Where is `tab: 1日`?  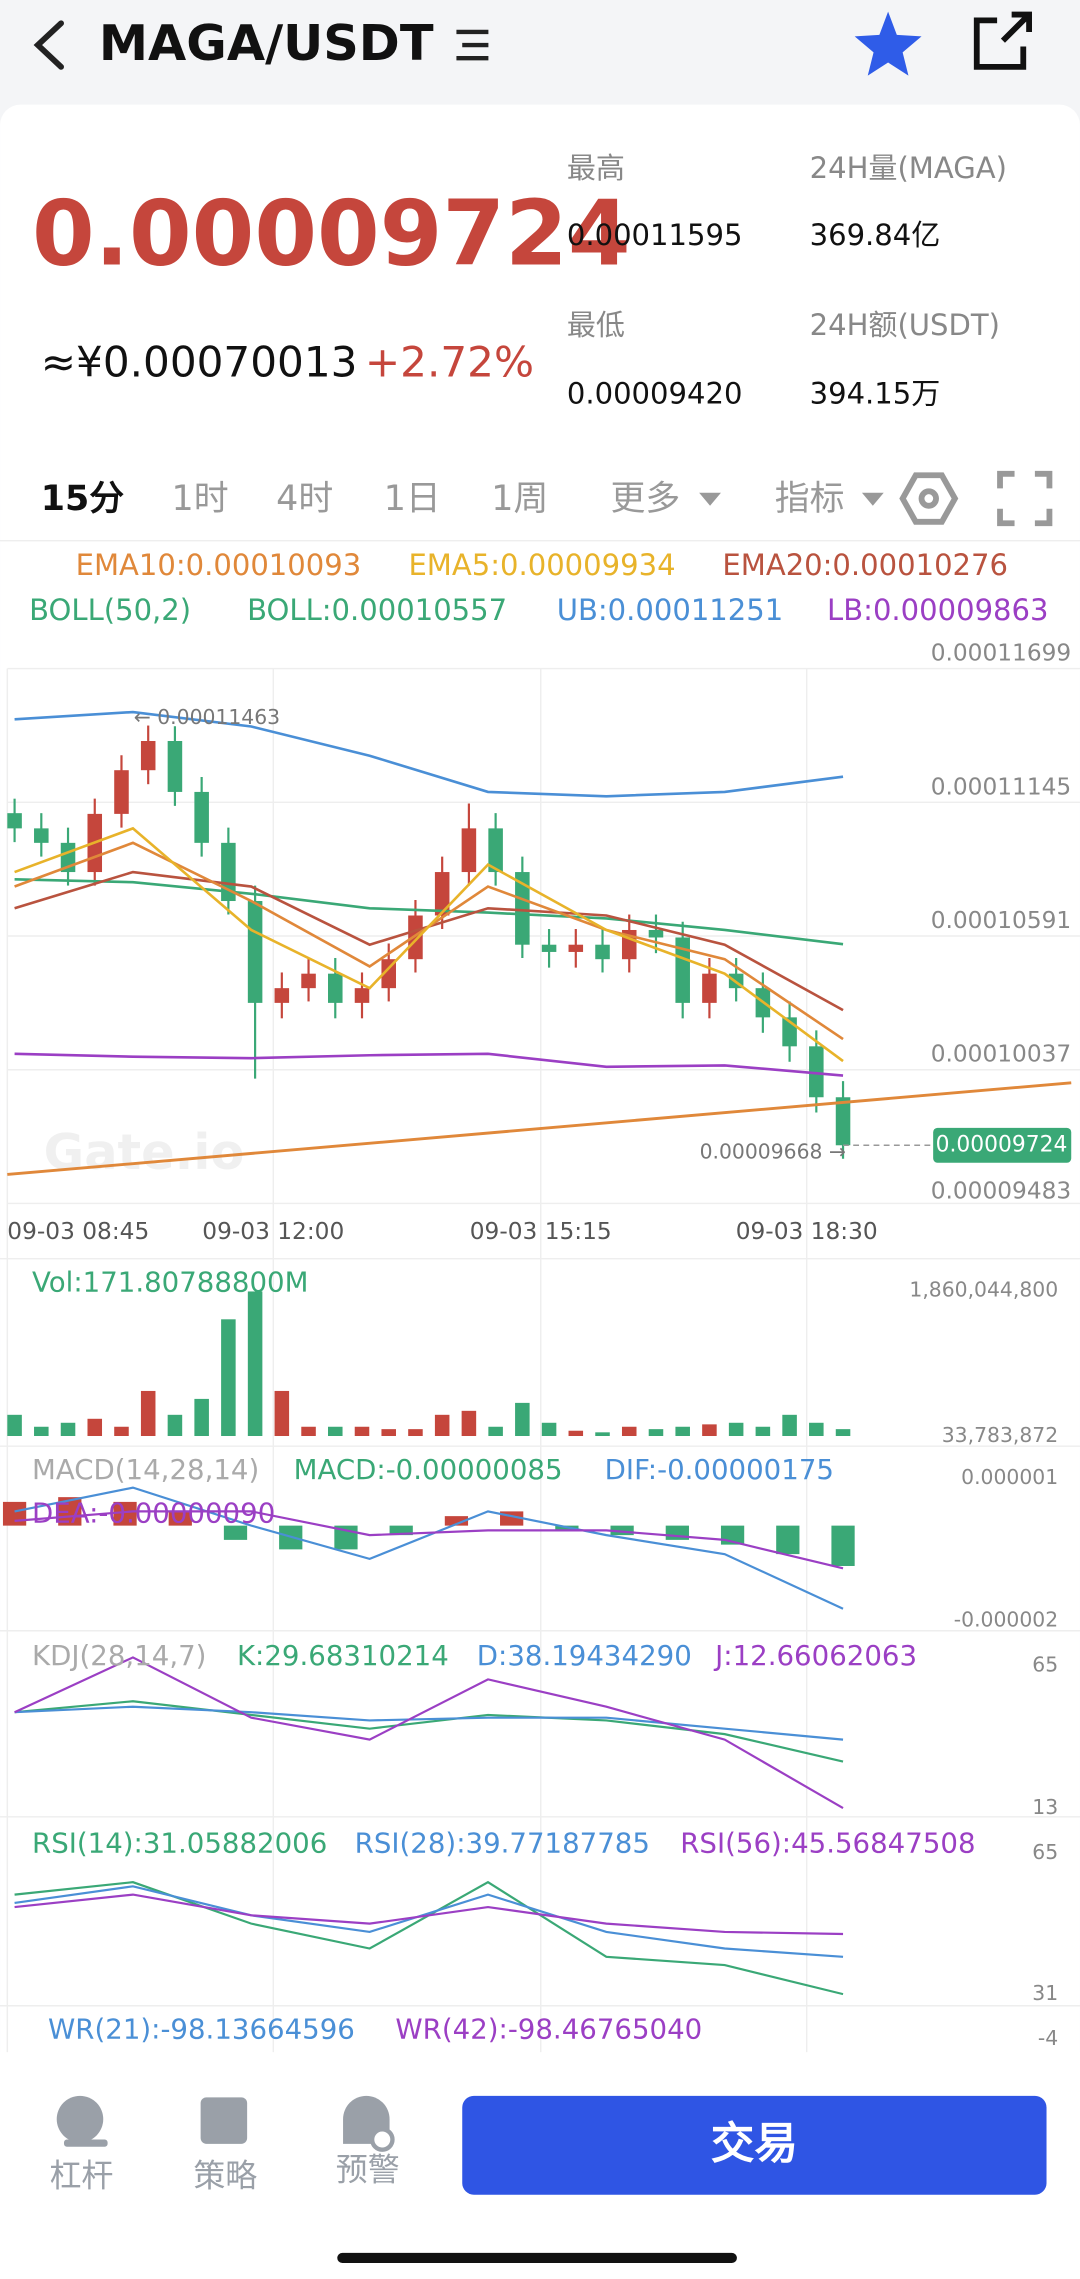 tab: 1日 is located at coordinates (412, 499).